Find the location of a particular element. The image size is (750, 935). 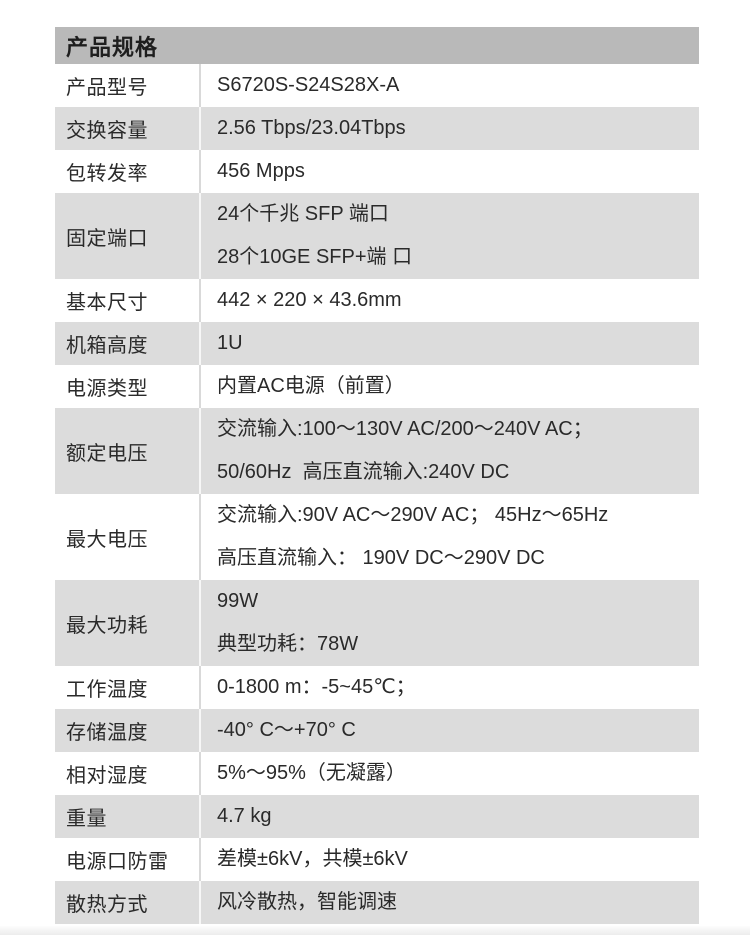

spec-row-value: 差模±6kV，共模±6kV is located at coordinates (450, 859).